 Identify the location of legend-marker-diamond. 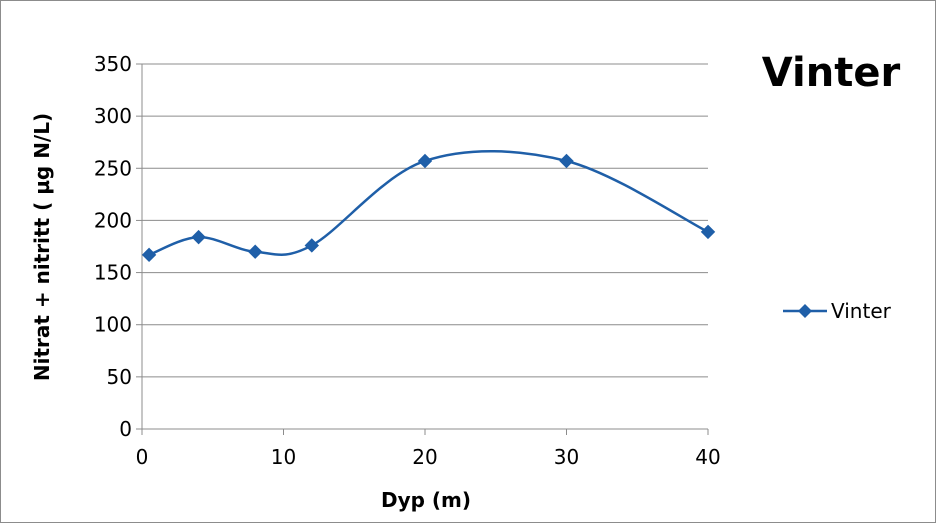
(805, 311).